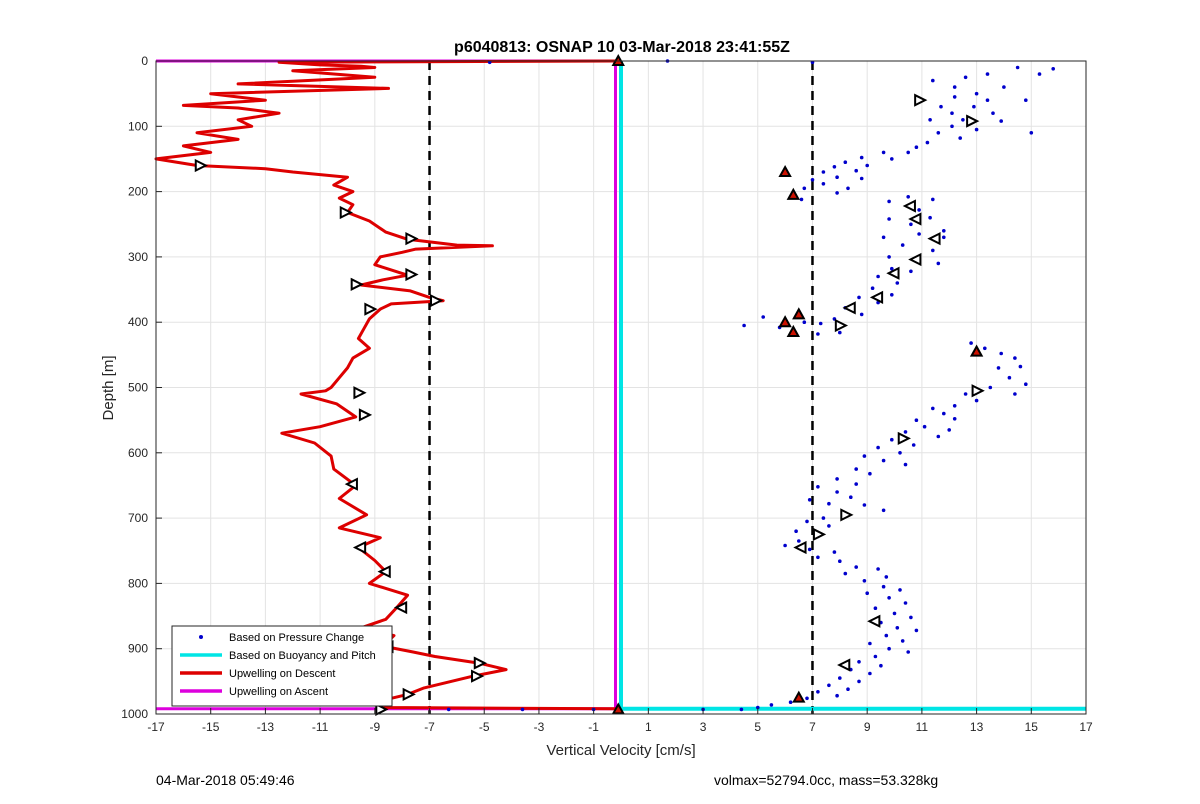 Image resolution: width=1200 pixels, height=804 pixels. I want to click on y-tick-label-0: 0, so click(144, 61).